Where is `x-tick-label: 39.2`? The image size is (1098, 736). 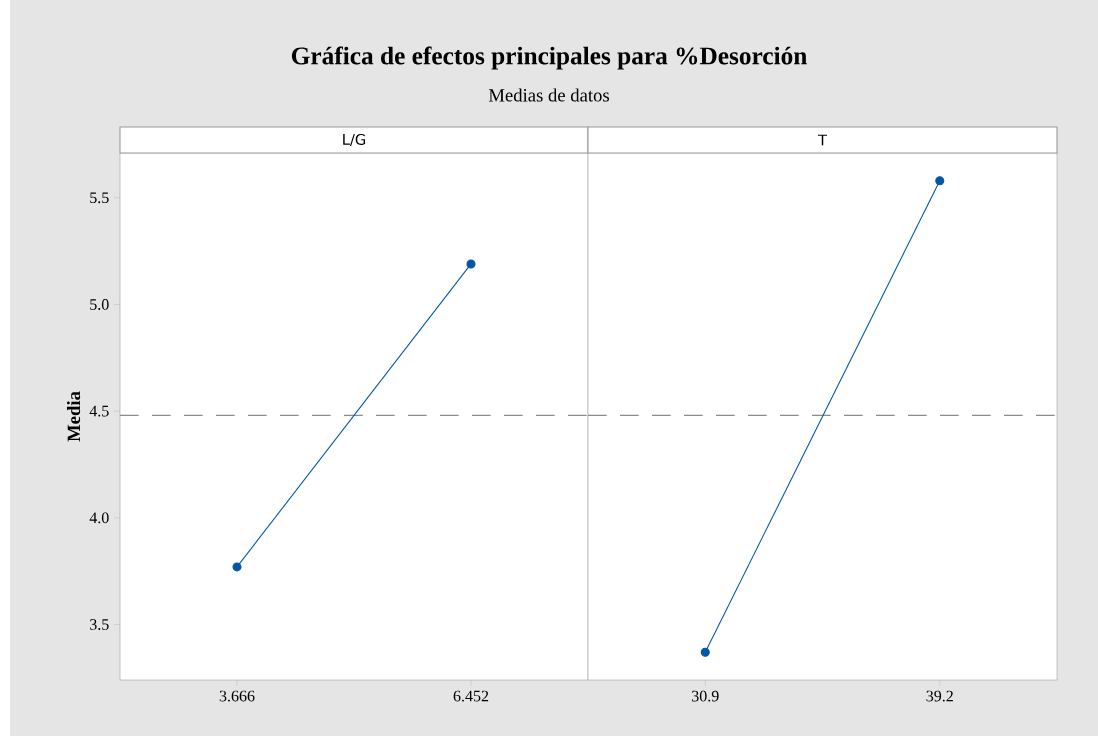
x-tick-label: 39.2 is located at coordinates (939, 696).